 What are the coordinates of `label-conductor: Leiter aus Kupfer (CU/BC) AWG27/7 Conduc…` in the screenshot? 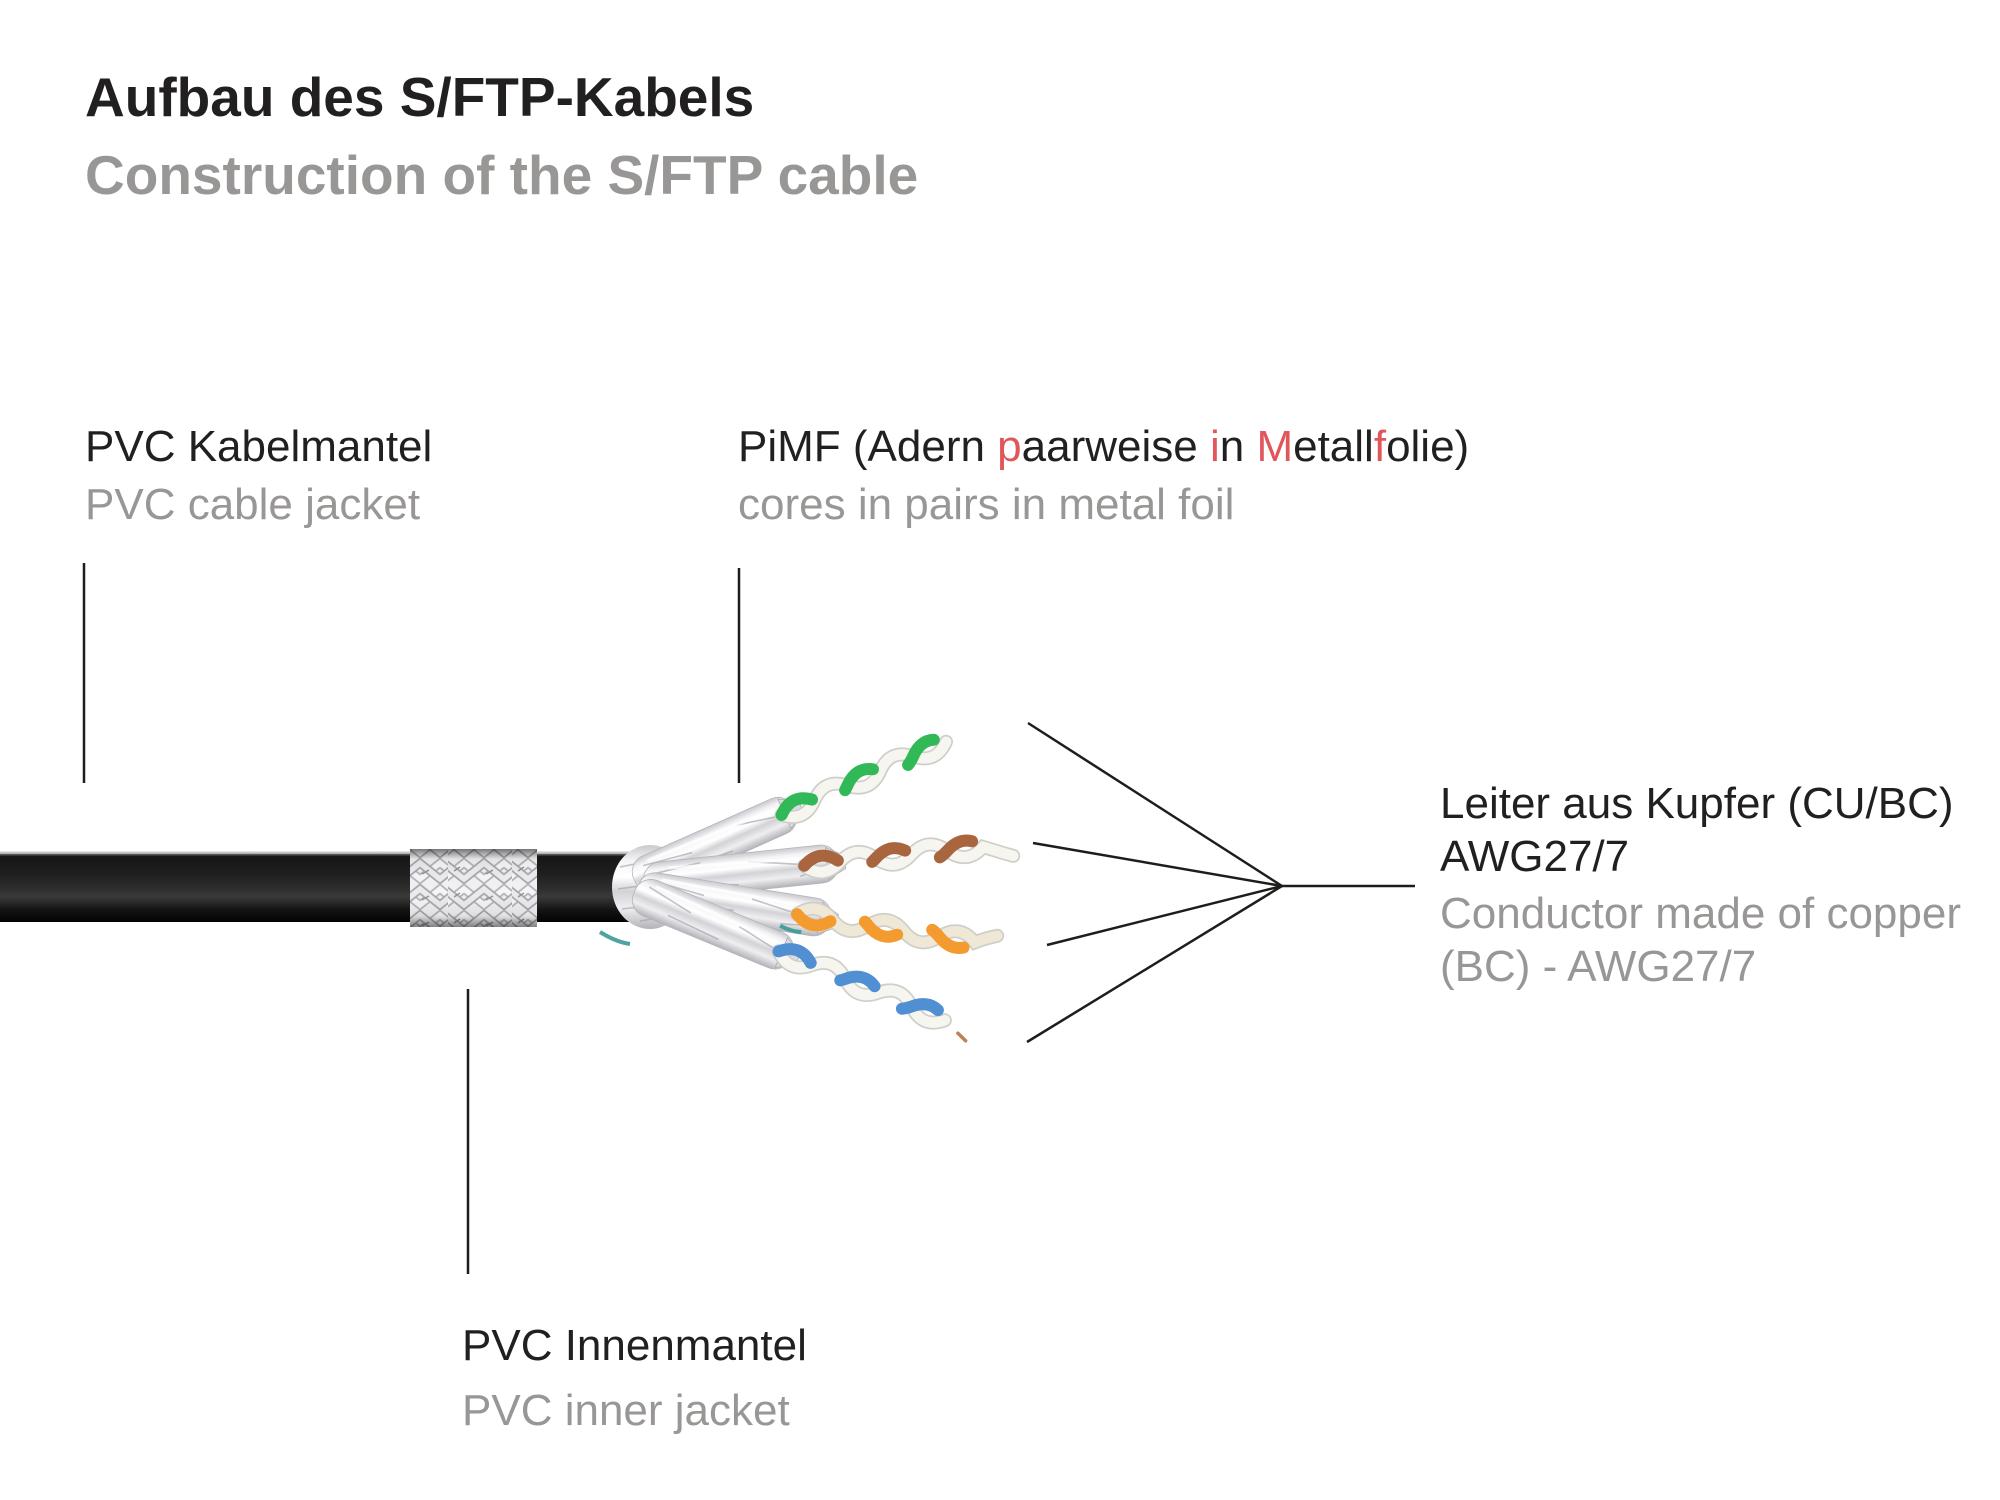 It's located at (1700, 885).